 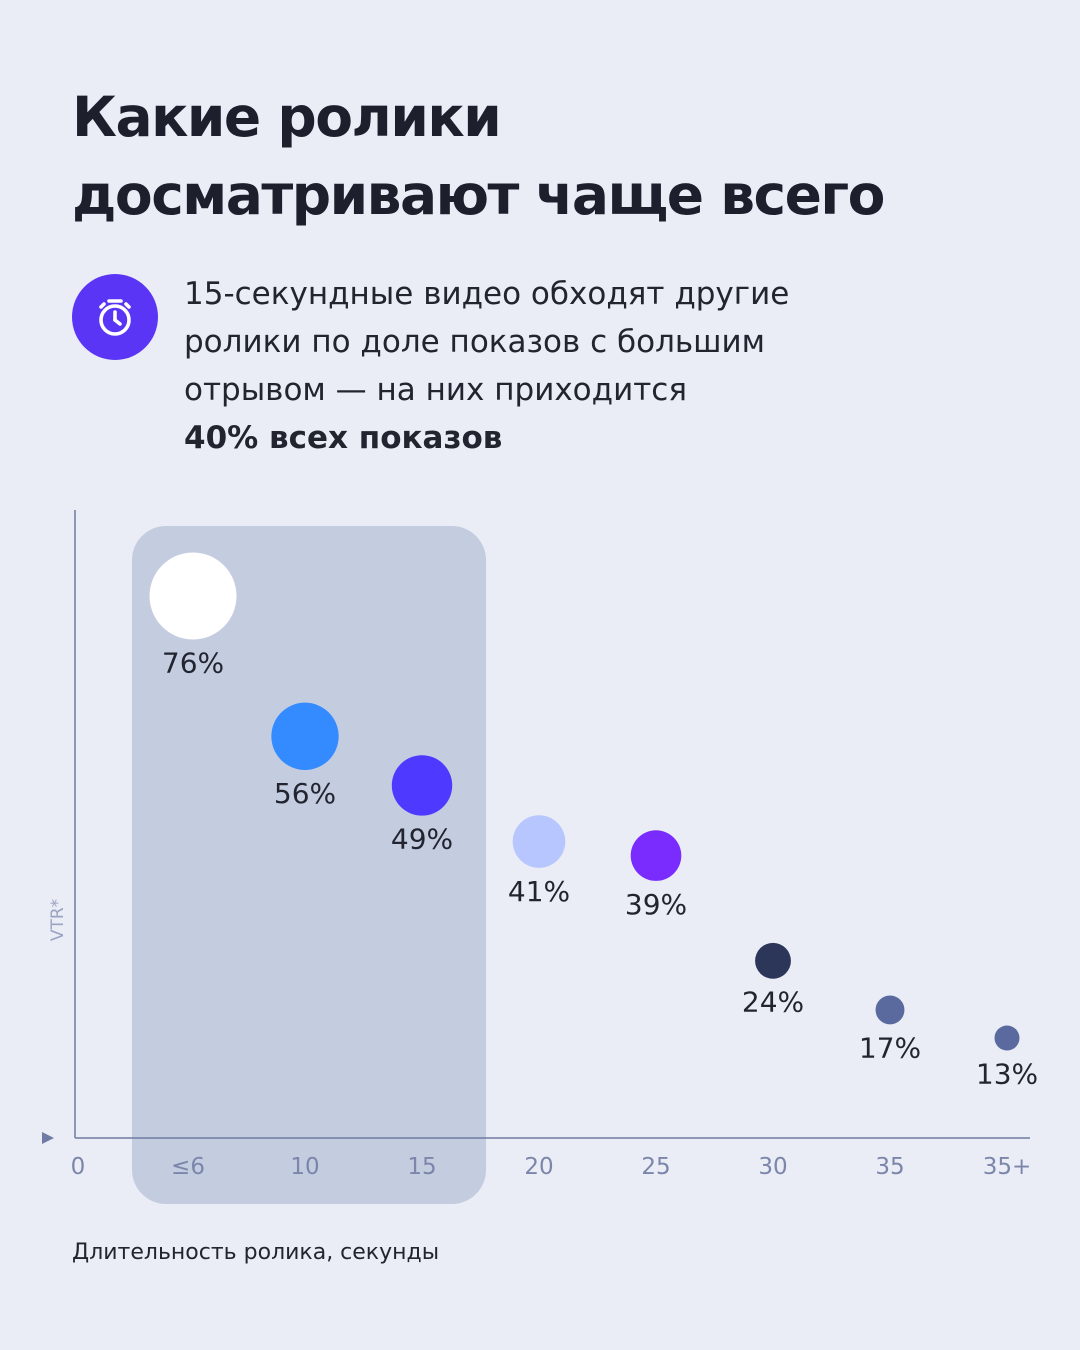 What do you see at coordinates (890, 1047) in the screenshot?
I see `data-label: 17%` at bounding box center [890, 1047].